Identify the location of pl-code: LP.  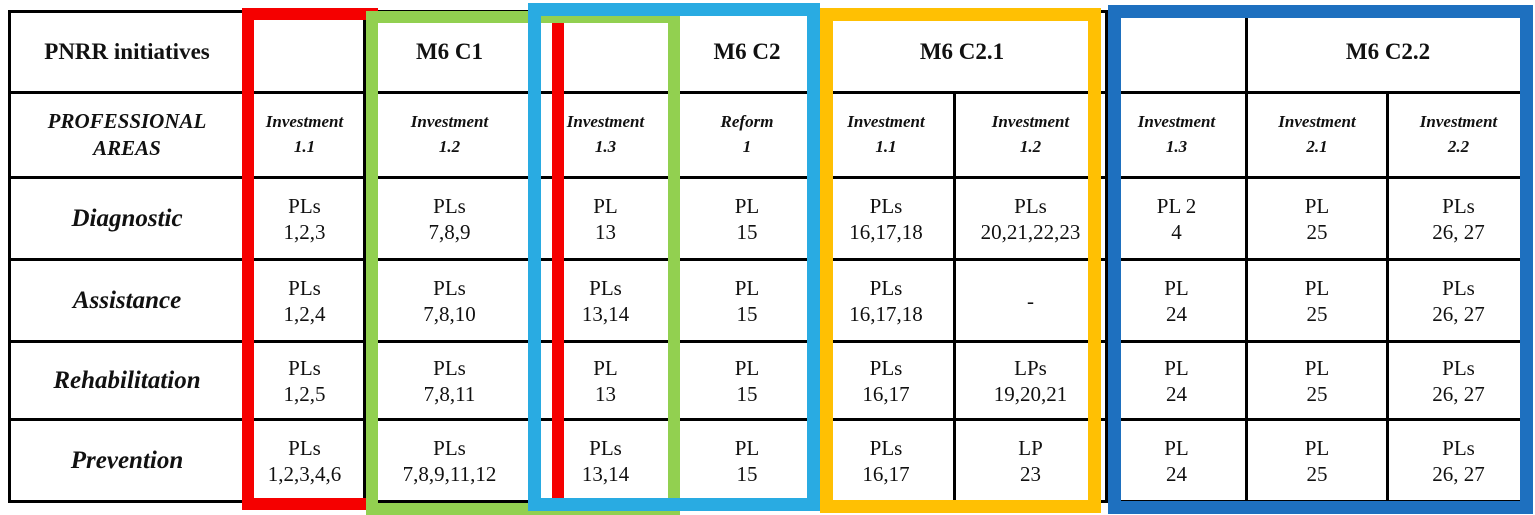
(1030, 447).